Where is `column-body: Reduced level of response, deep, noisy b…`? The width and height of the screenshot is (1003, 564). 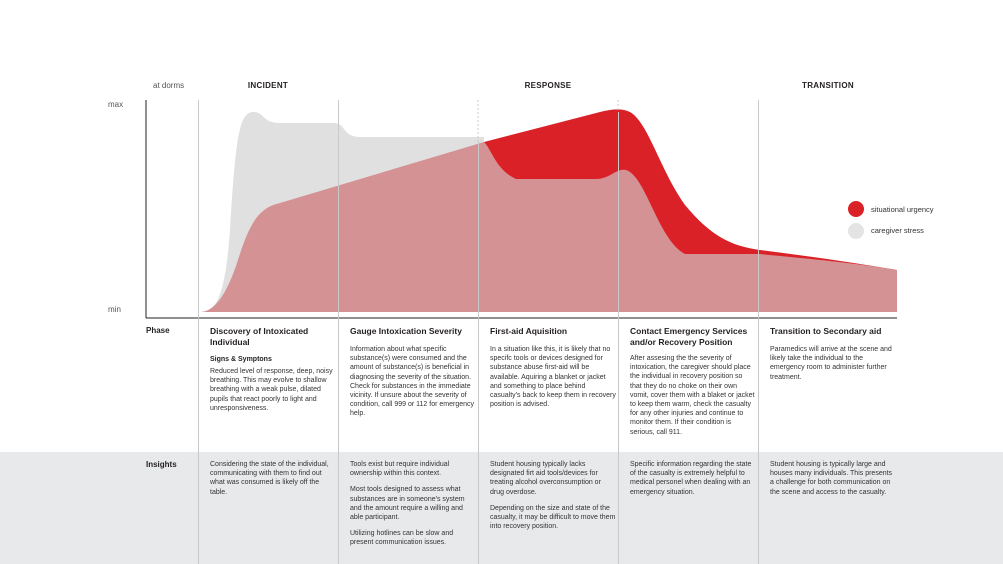 column-body: Reduced level of response, deep, noisy b… is located at coordinates (271, 390).